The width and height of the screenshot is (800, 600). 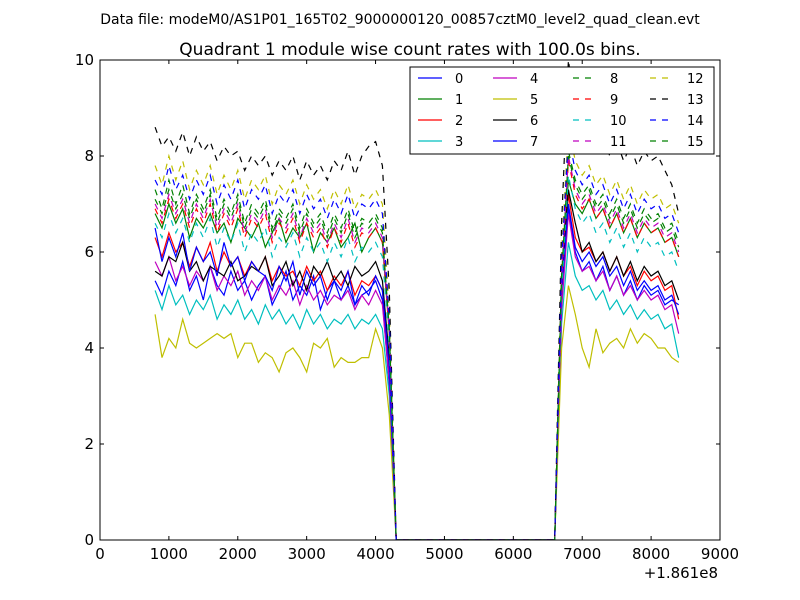 I want to click on x-tick-label: 0, so click(x=100, y=554).